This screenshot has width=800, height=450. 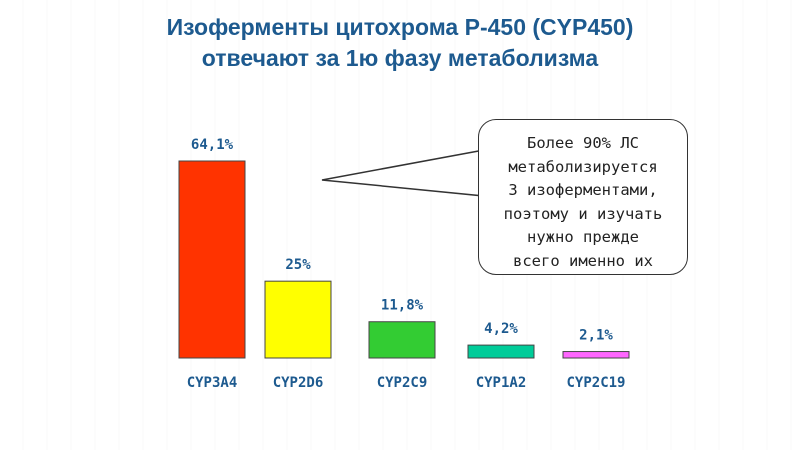 What do you see at coordinates (402, 340) in the screenshot?
I see `bar-cyp2c9` at bounding box center [402, 340].